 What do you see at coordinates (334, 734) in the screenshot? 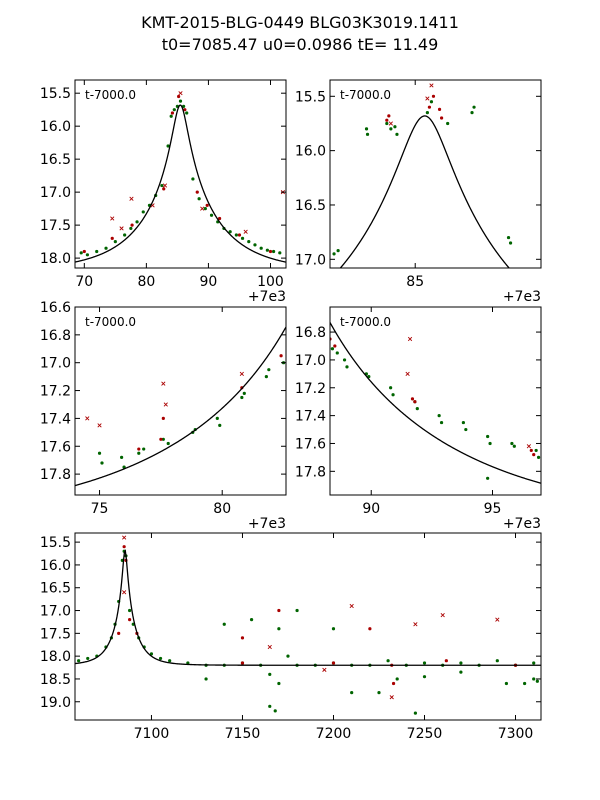
I see `x-tick-label: 7200` at bounding box center [334, 734].